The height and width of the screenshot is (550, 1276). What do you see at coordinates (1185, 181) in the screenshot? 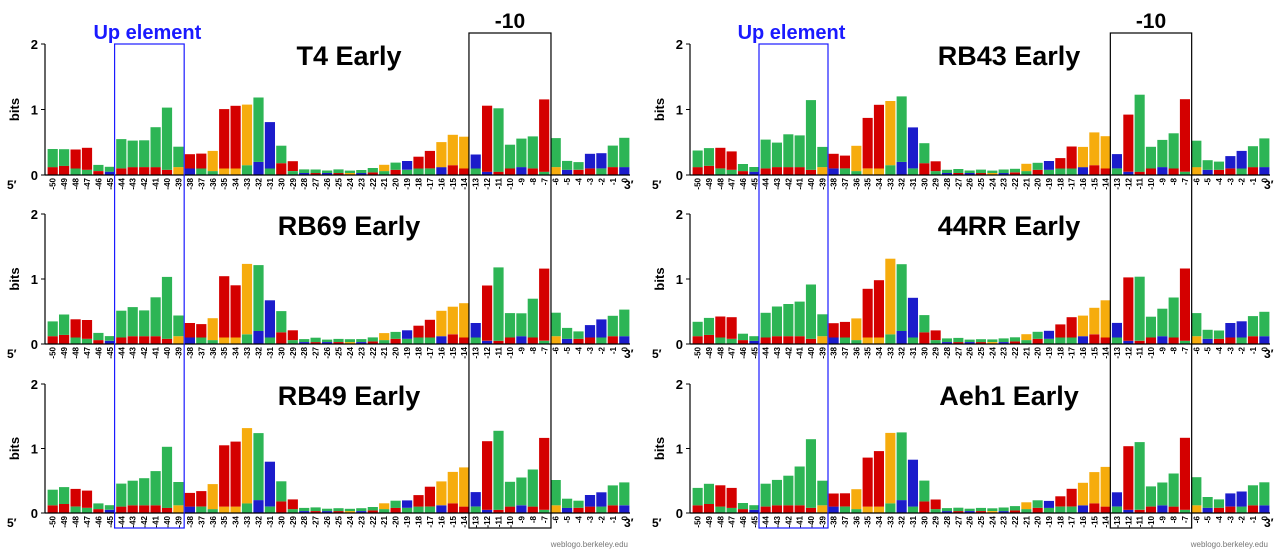
I see `x-tick-label: -7` at bounding box center [1185, 181].